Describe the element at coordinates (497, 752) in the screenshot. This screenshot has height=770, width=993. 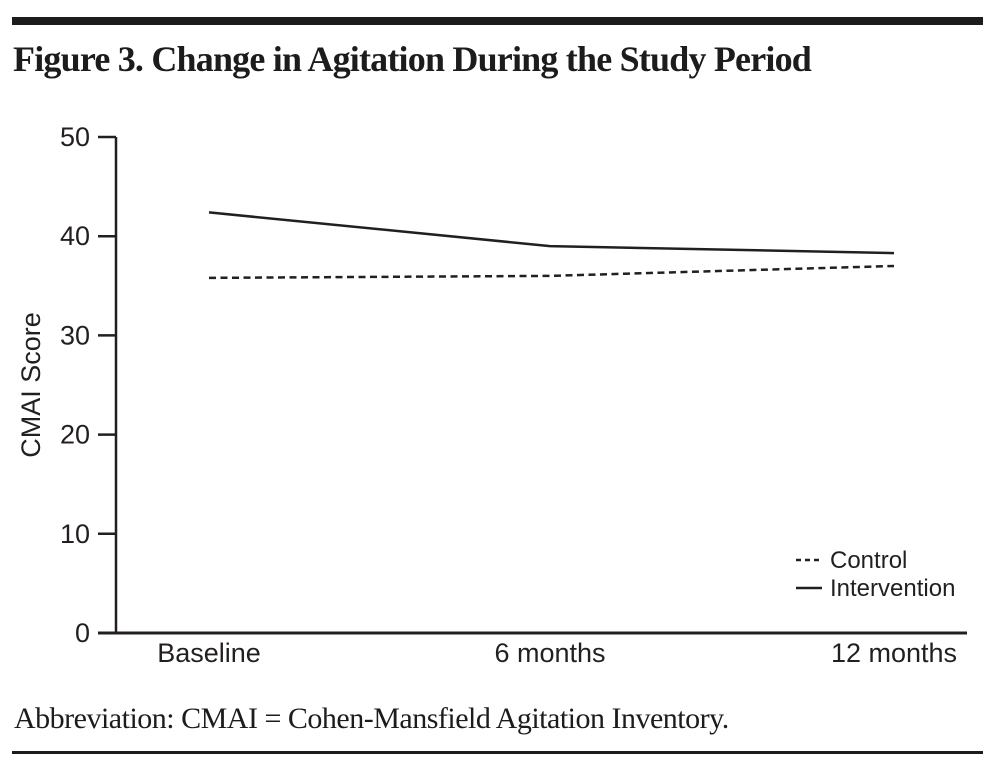
I see `bottom-divider-rule` at that location.